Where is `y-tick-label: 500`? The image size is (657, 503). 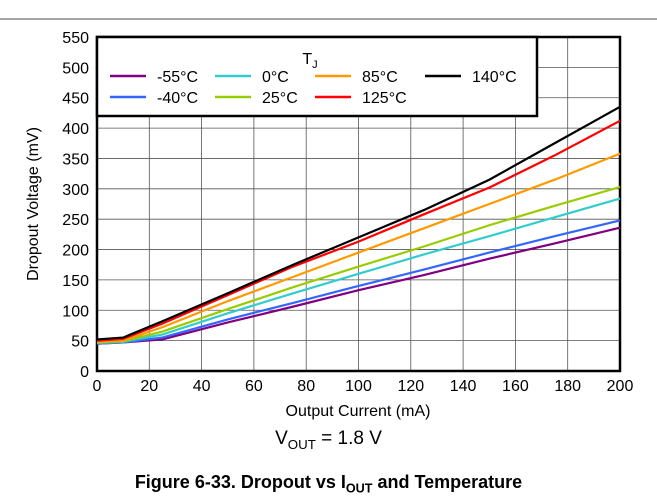 y-tick-label: 500 is located at coordinates (75, 68).